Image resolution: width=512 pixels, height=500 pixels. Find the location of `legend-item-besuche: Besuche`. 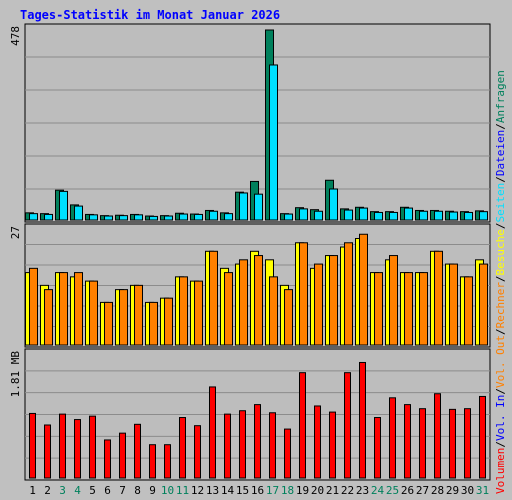

legend-item-besuche: Besuche is located at coordinates (500, 252).